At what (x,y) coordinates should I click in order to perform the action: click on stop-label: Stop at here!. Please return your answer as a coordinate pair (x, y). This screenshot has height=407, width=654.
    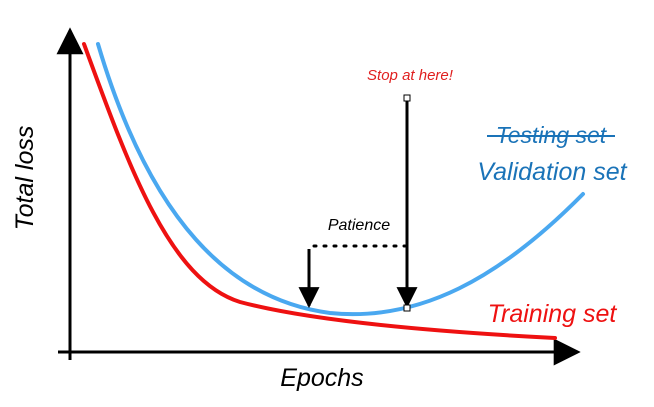
    Looking at the image, I should click on (410, 75).